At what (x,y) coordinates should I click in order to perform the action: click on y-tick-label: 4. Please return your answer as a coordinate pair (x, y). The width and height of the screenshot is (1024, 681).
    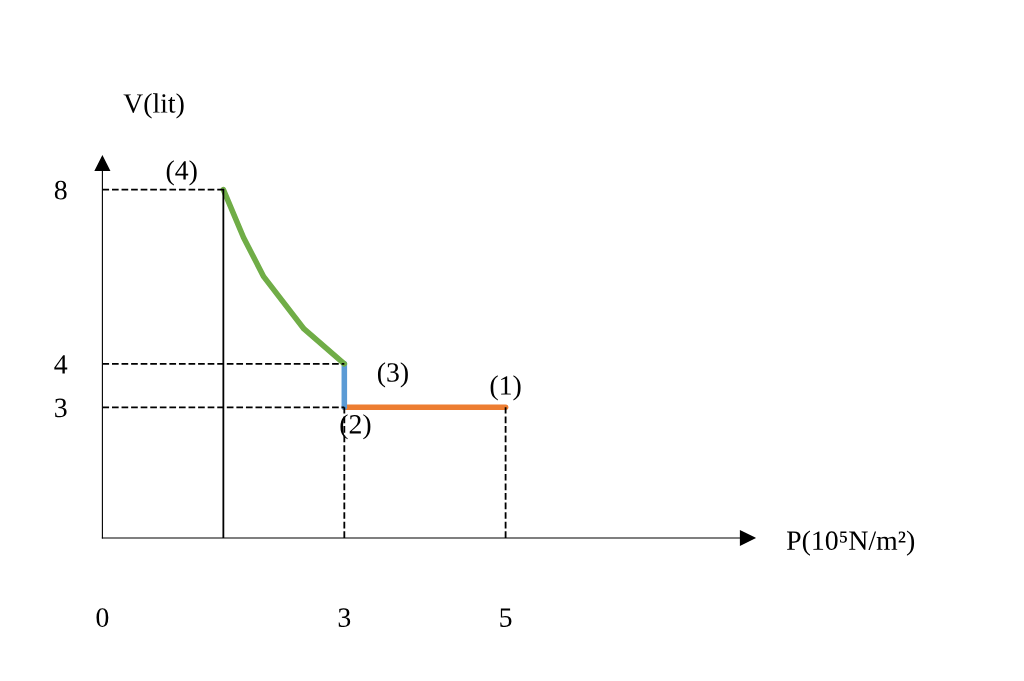
    Looking at the image, I should click on (61, 364).